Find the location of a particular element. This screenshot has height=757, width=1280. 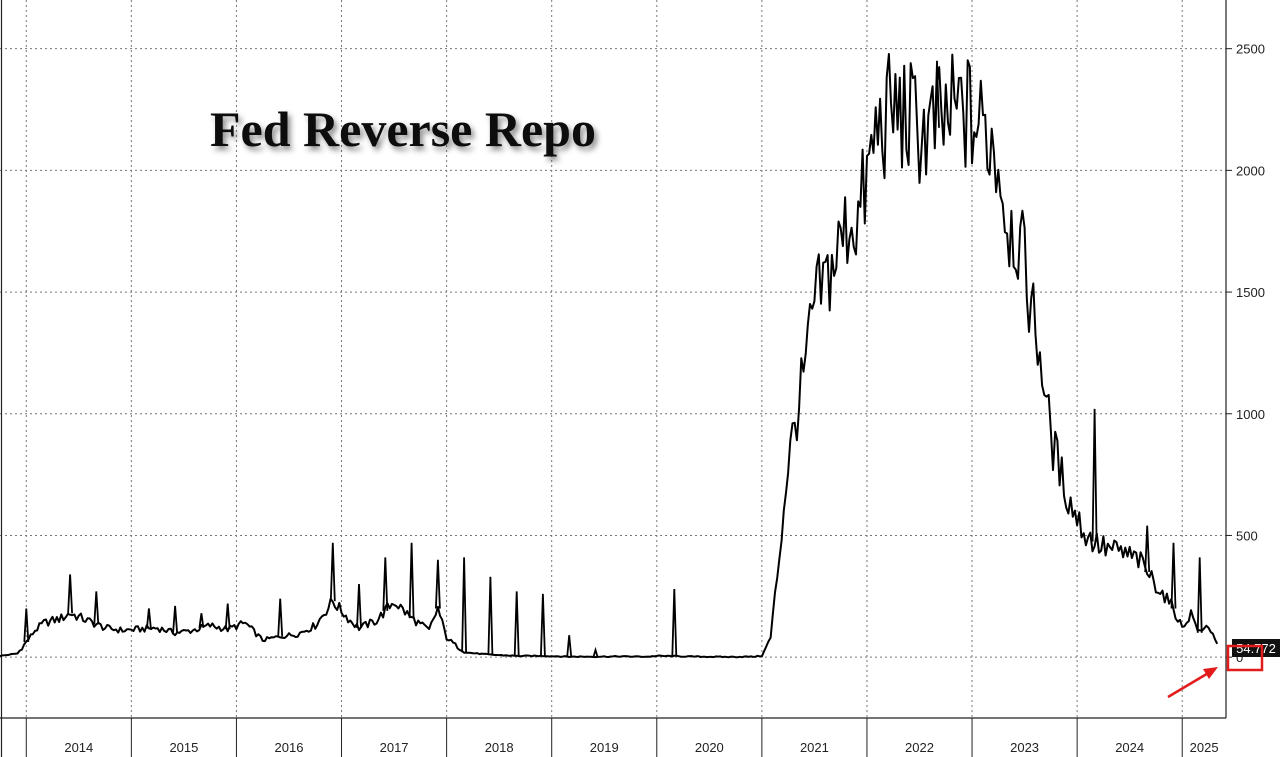

annotation-arrow is located at coordinates (1192, 683).